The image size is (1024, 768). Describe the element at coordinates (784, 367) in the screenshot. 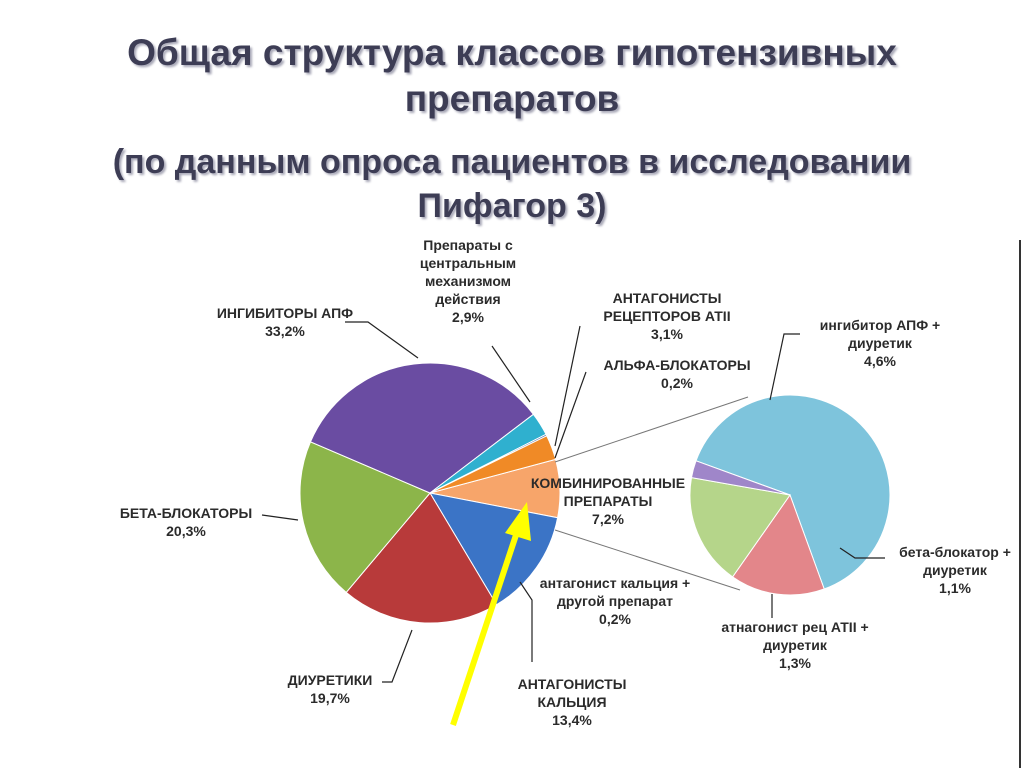

I see `leader-ace-diur` at that location.